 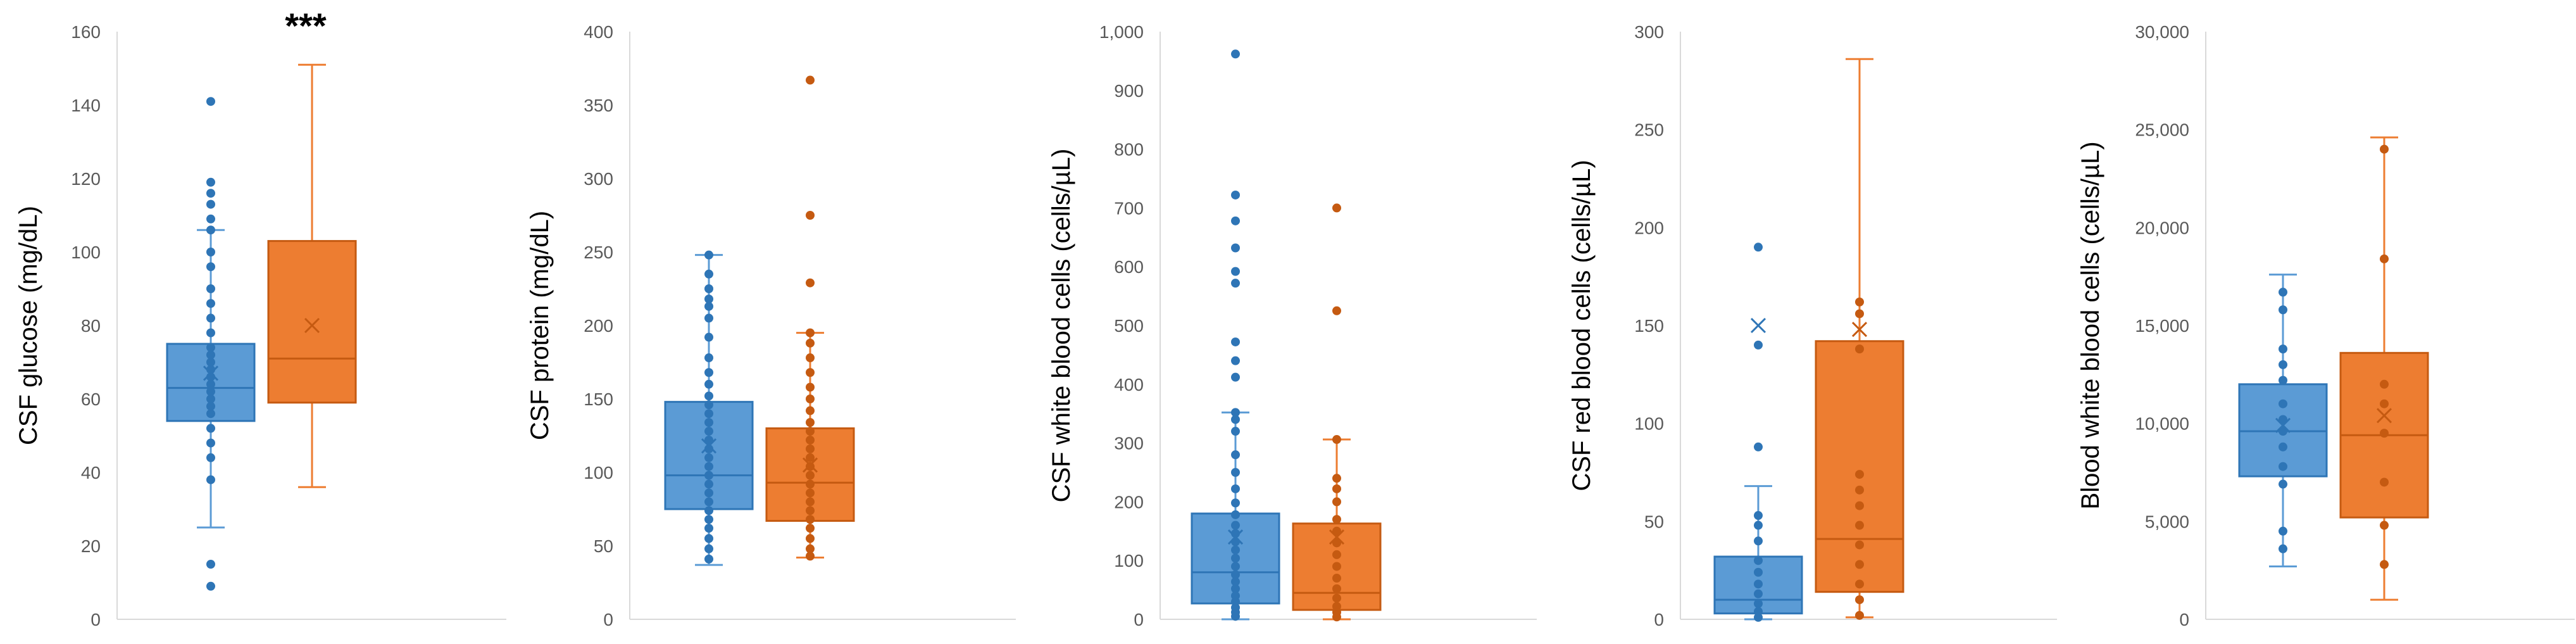 I want to click on series-2-box, so click(x=810, y=318).